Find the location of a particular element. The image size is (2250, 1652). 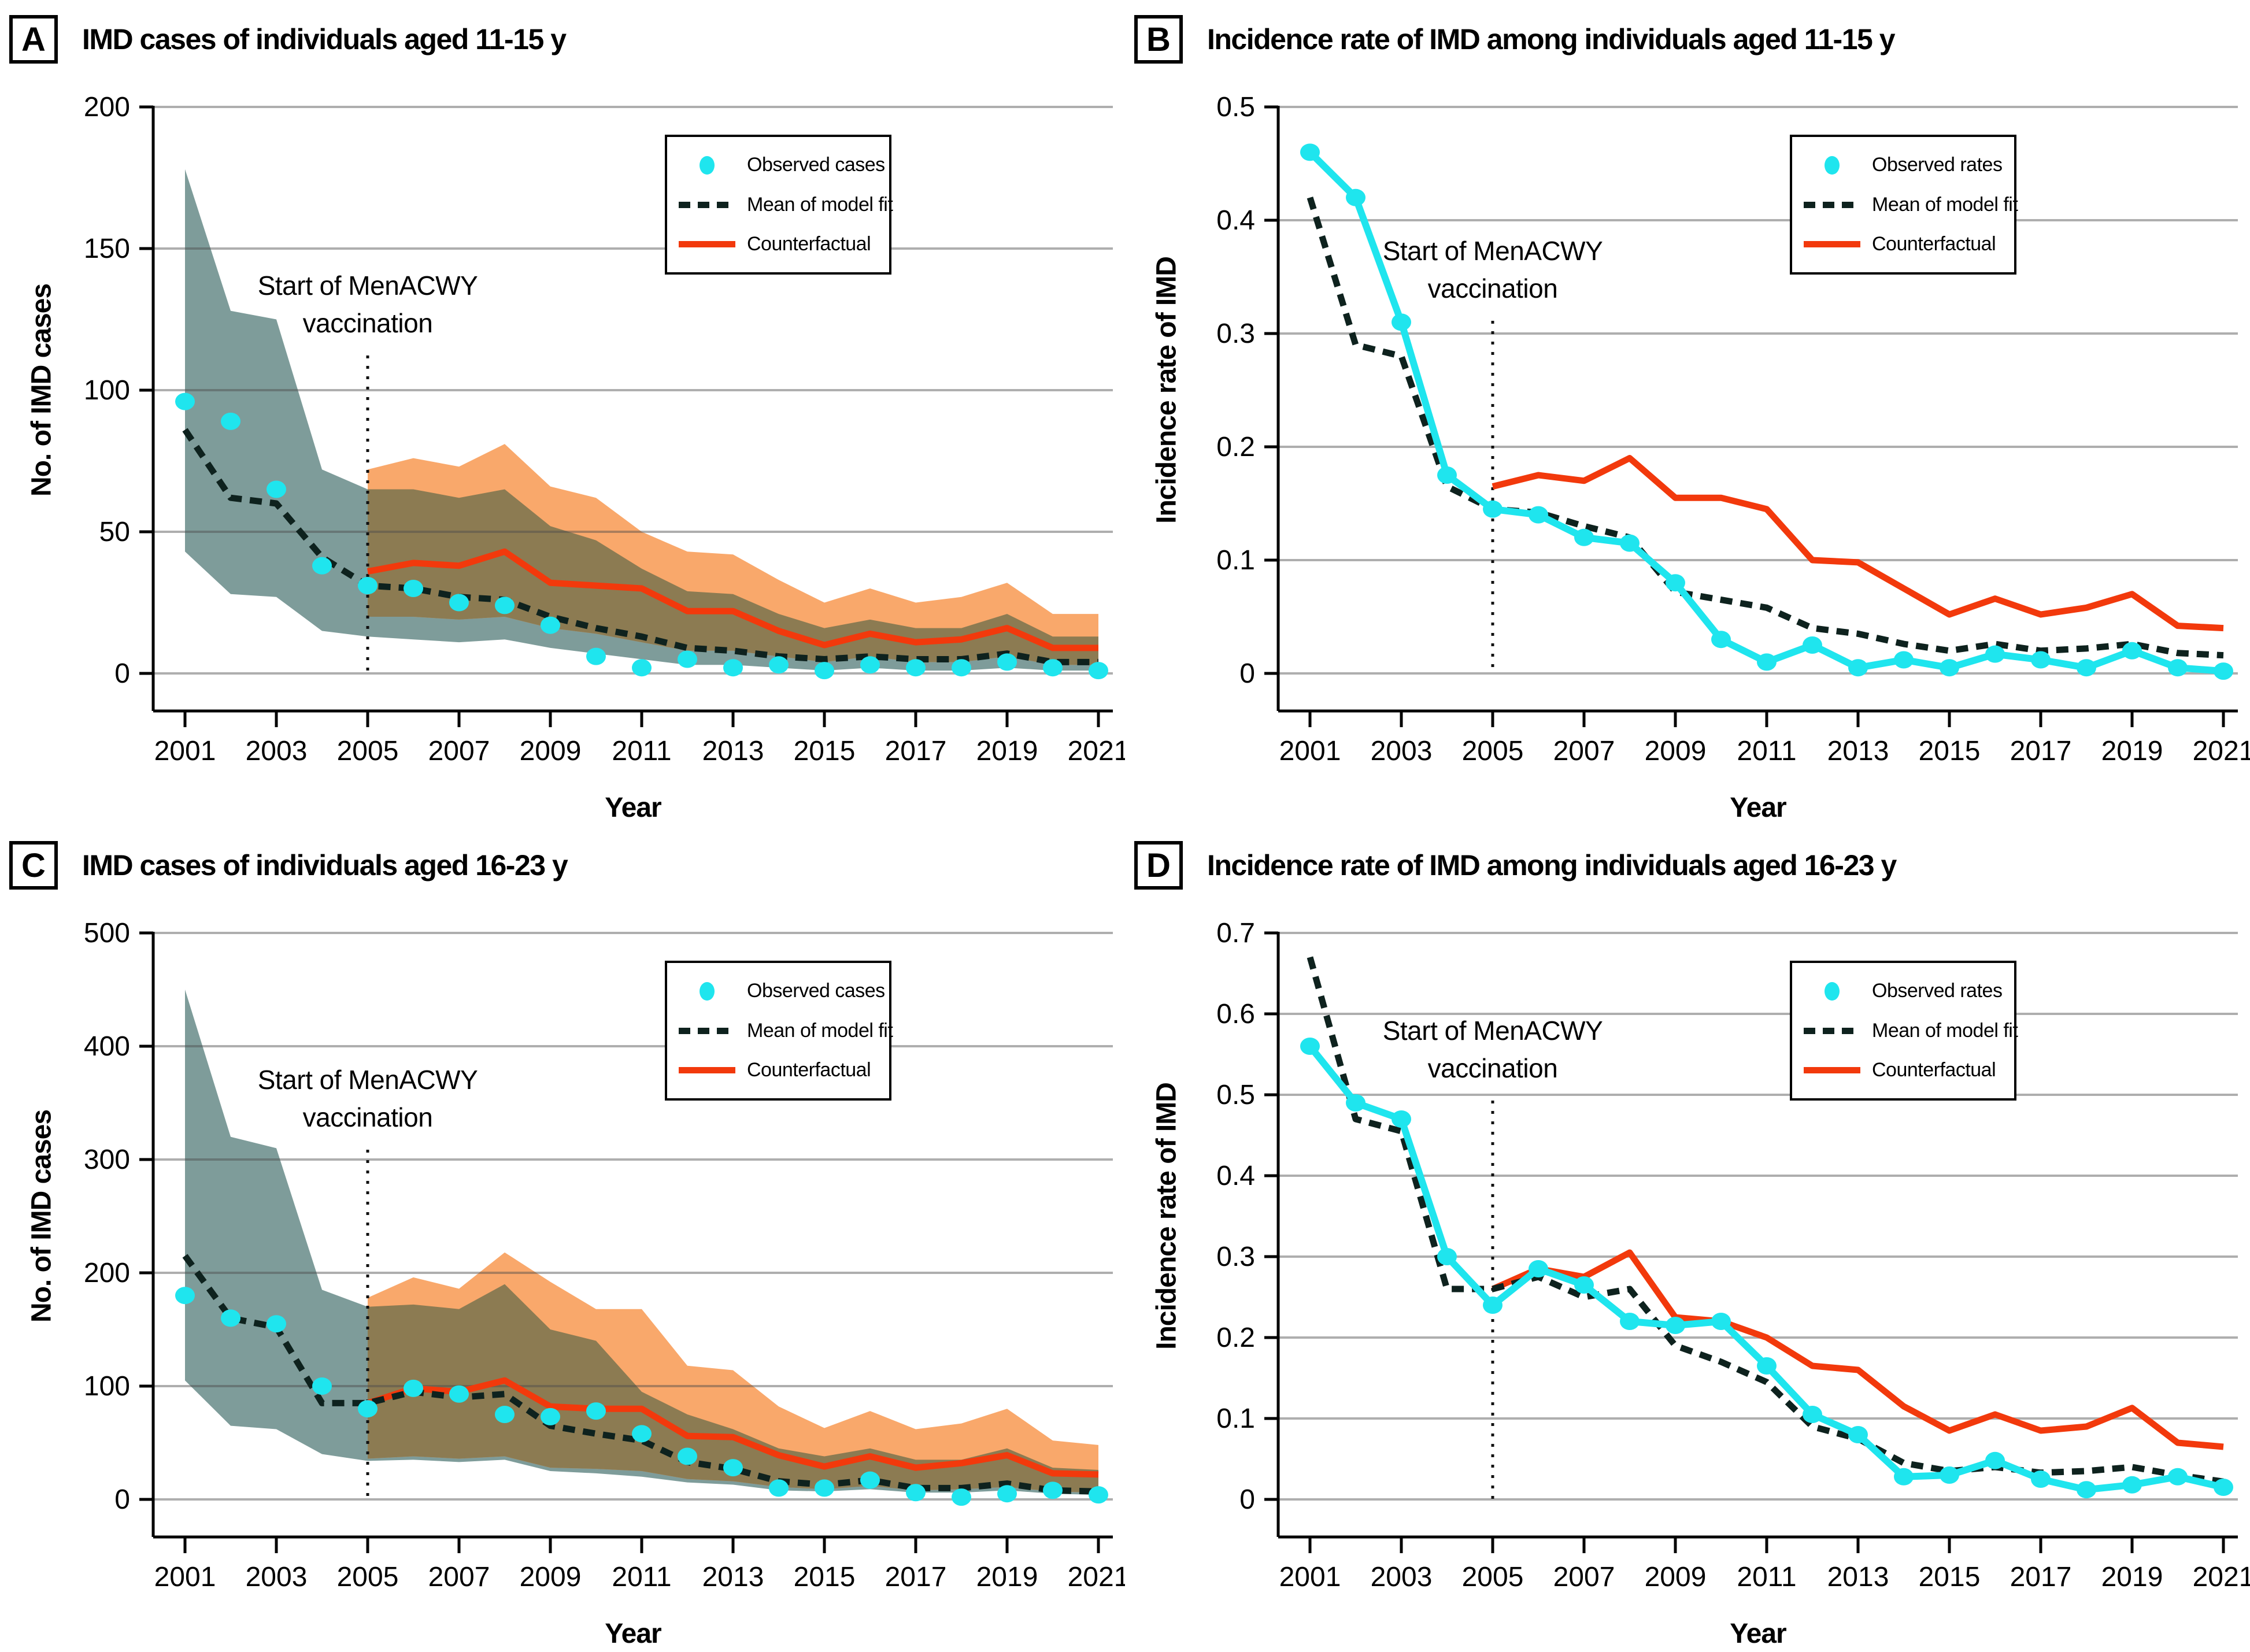

band-overlap-region is located at coordinates (733, 1388).